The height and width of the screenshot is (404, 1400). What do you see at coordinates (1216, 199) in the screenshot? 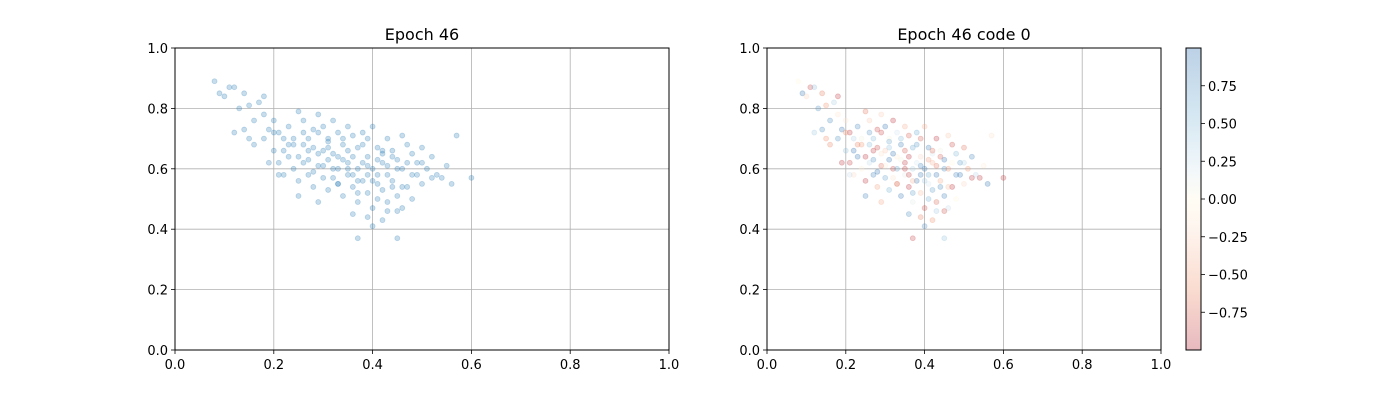
I see `colorbar: −0.75 −0.50 −0.25 0.00 0.25 0.50 0.75` at bounding box center [1216, 199].